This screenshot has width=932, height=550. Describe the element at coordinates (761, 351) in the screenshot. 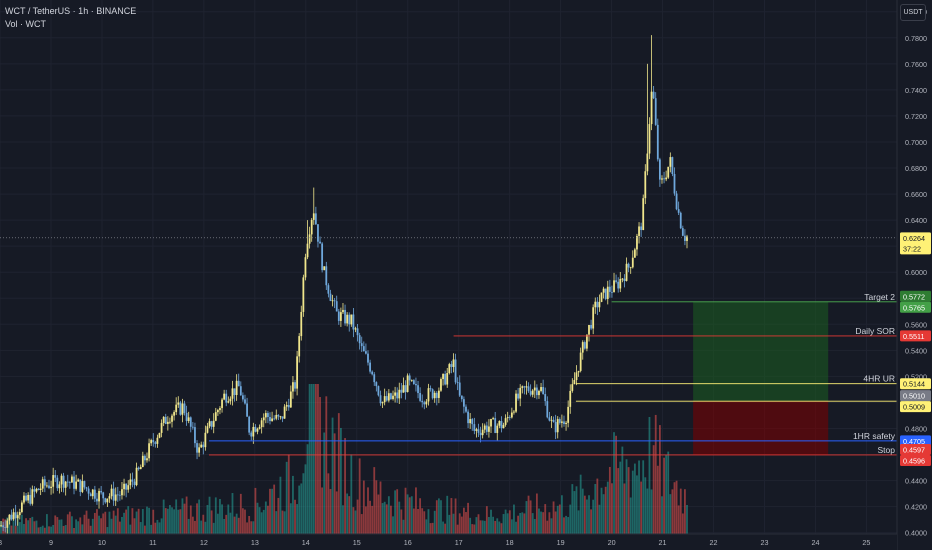

I see `target-zone` at that location.